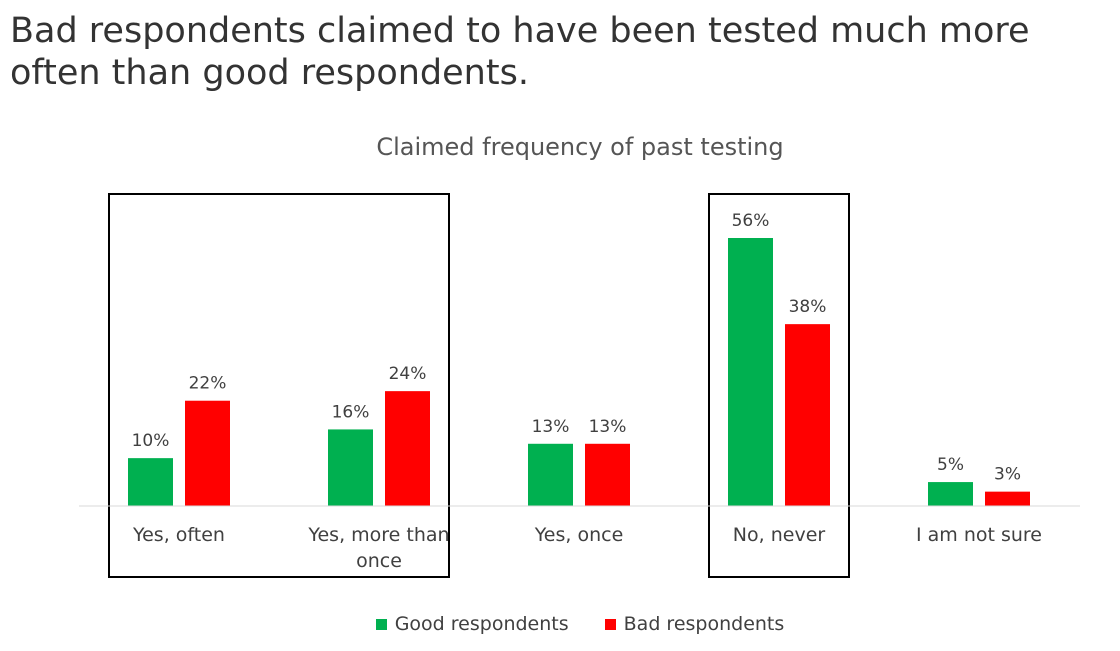 The image size is (1120, 651). What do you see at coordinates (1007, 475) in the screenshot?
I see `data-label: 3%` at bounding box center [1007, 475].